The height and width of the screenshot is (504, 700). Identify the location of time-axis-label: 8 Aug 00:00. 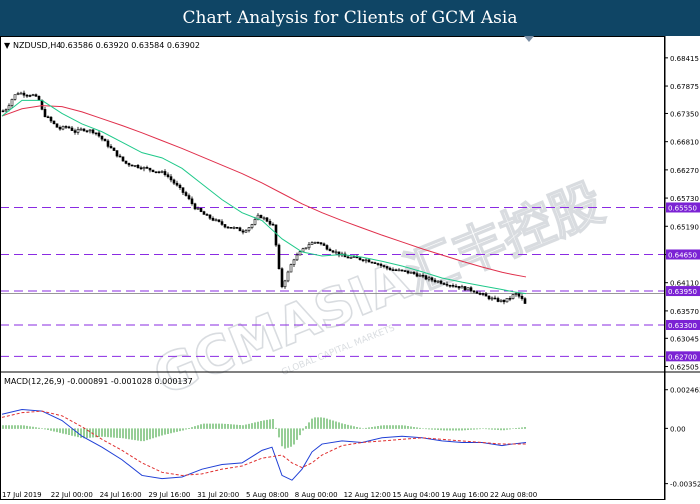
(316, 495).